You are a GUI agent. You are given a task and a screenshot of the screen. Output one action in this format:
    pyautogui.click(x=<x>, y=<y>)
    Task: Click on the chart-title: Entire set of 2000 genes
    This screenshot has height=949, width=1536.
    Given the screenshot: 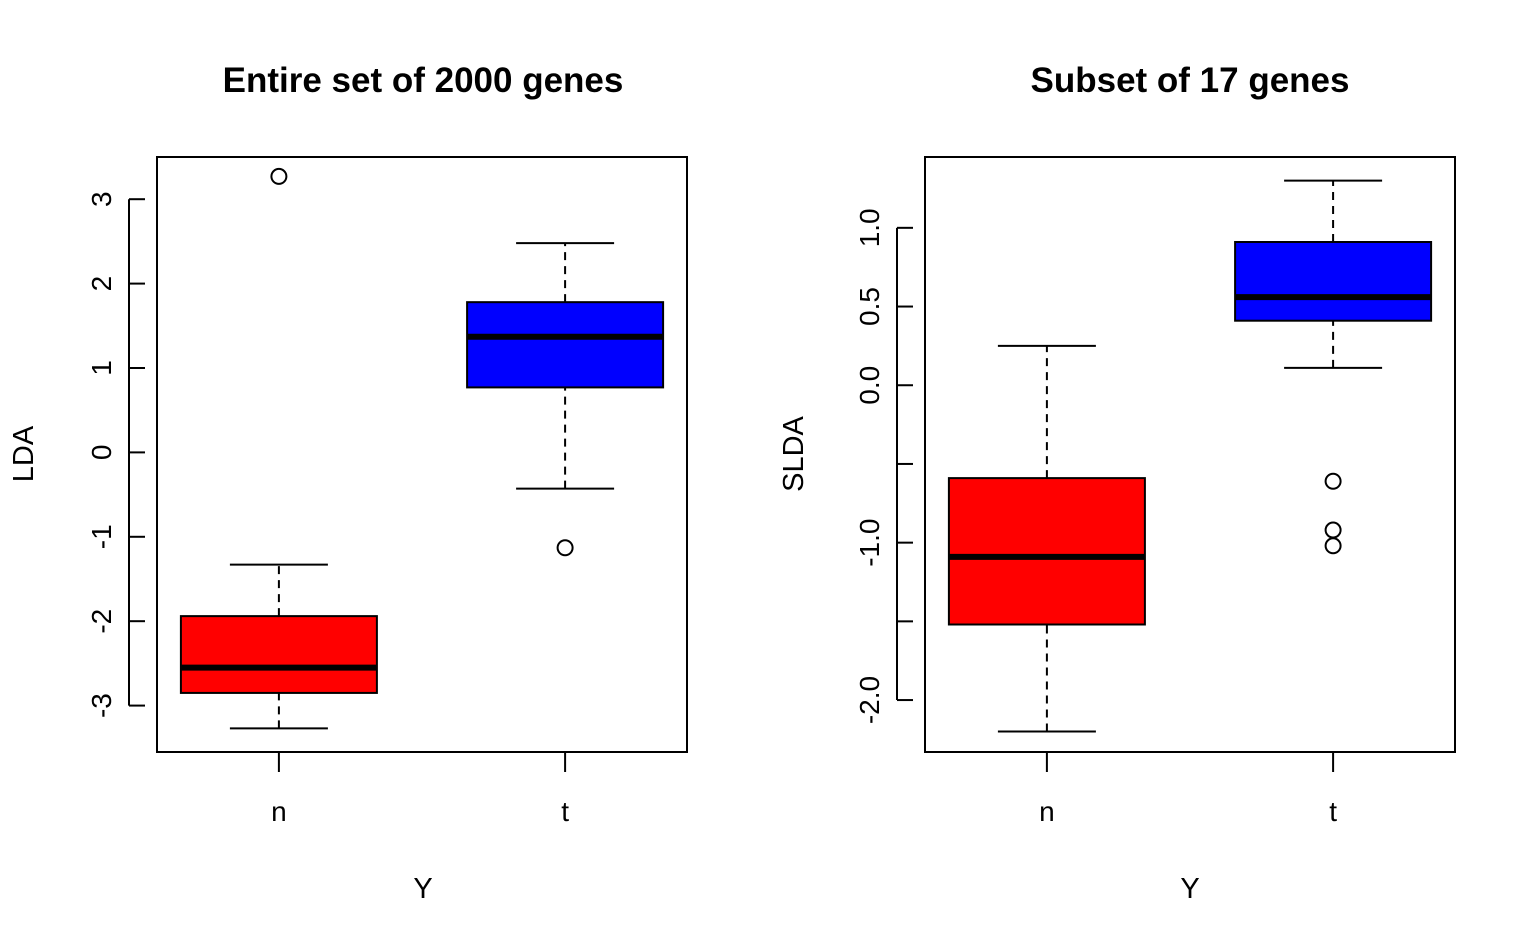 What is the action you would take?
    pyautogui.click(x=423, y=80)
    